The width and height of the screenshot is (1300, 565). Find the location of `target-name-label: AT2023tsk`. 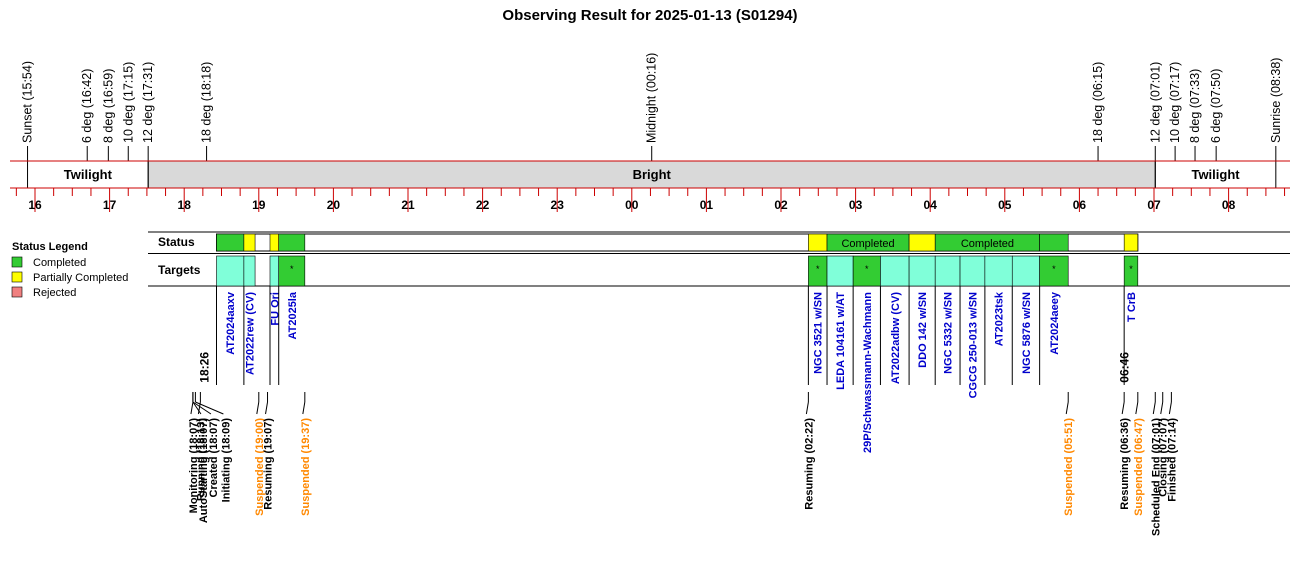

target-name-label: AT2023tsk is located at coordinates (1000, 318).